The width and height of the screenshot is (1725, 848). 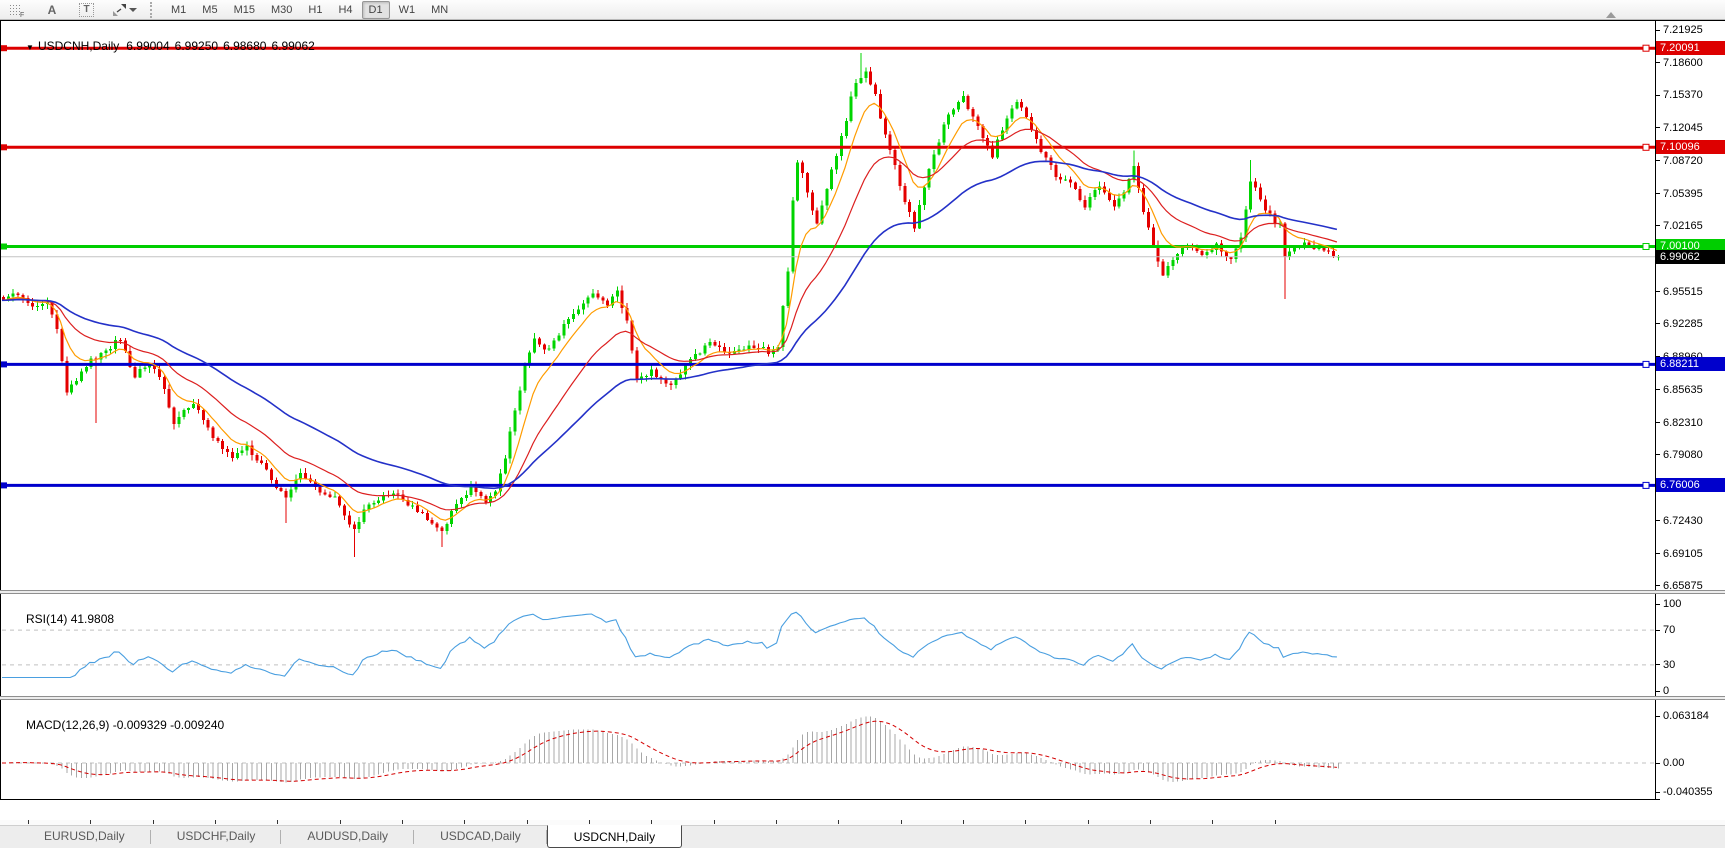 I want to click on hline-pivot-green-left-handle, so click(x=4, y=246).